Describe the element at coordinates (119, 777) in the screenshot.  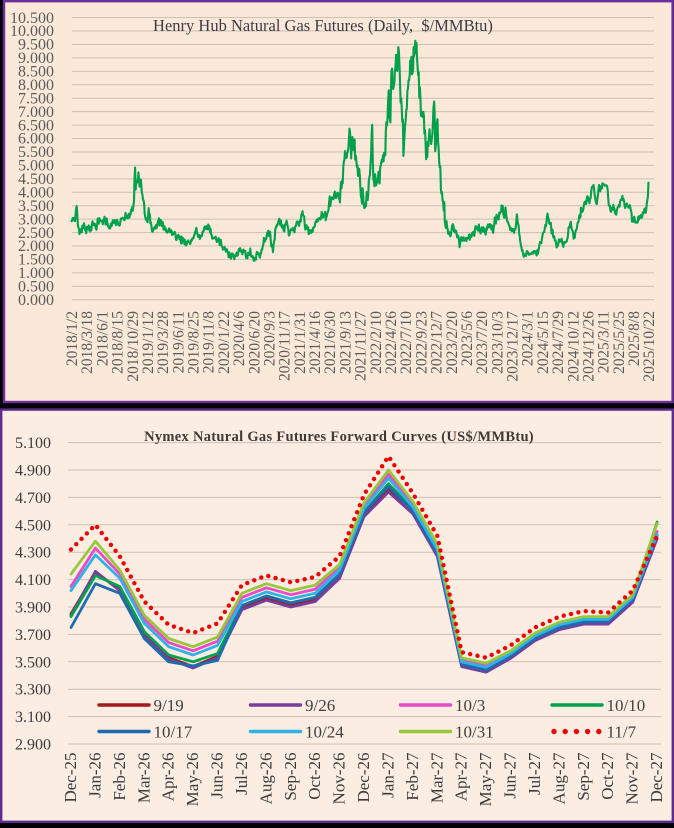
I see `svg-text: Feb-26` at that location.